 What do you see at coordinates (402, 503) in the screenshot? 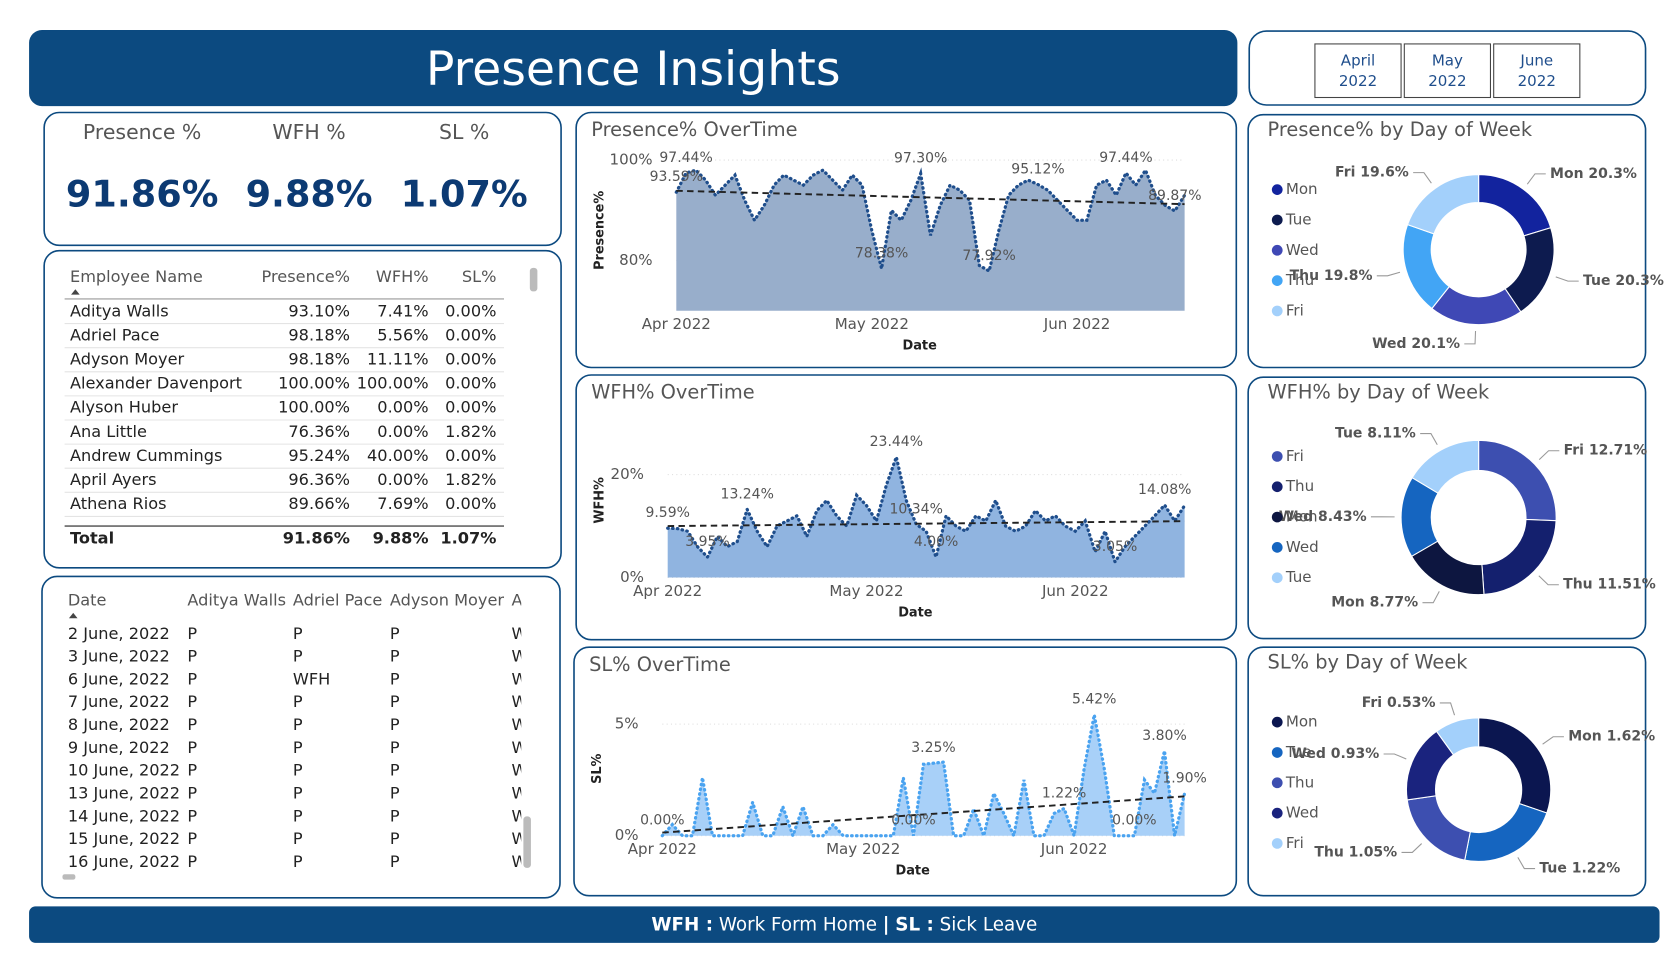
I see `table-cell: 7.69%` at bounding box center [402, 503].